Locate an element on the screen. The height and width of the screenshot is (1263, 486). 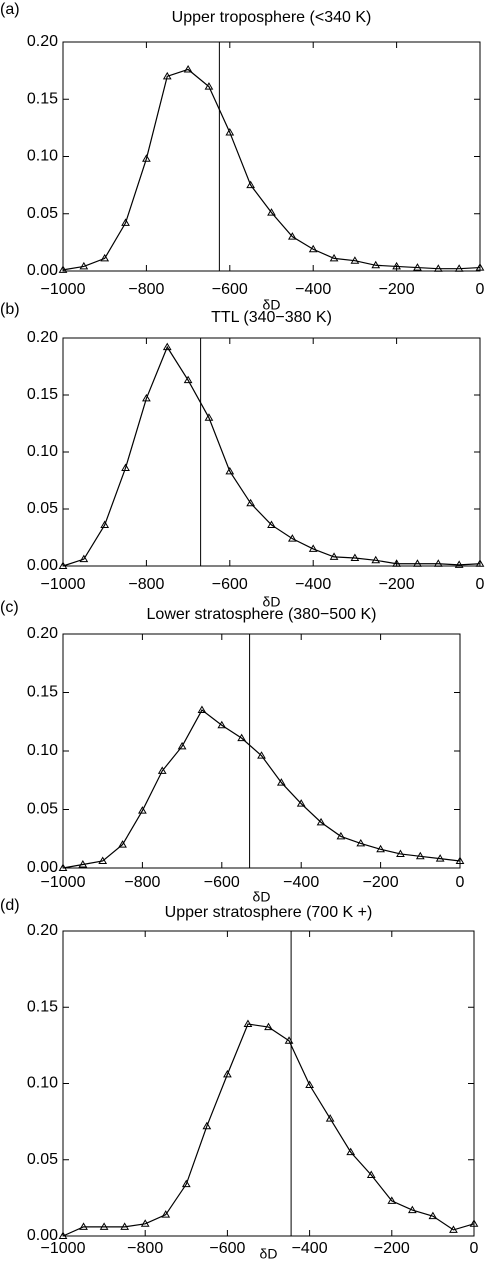
x-tick-label: −600 is located at coordinates (222, 882).